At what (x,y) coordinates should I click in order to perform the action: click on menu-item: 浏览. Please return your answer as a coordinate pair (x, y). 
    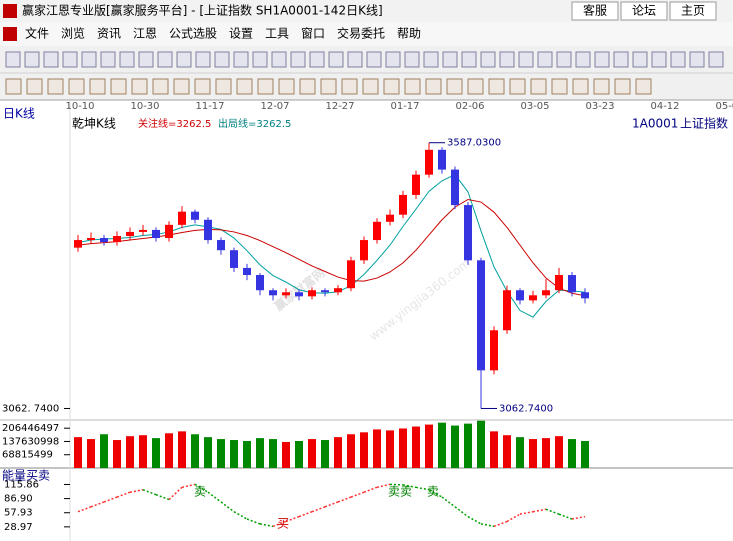
    Looking at the image, I should click on (73, 33).